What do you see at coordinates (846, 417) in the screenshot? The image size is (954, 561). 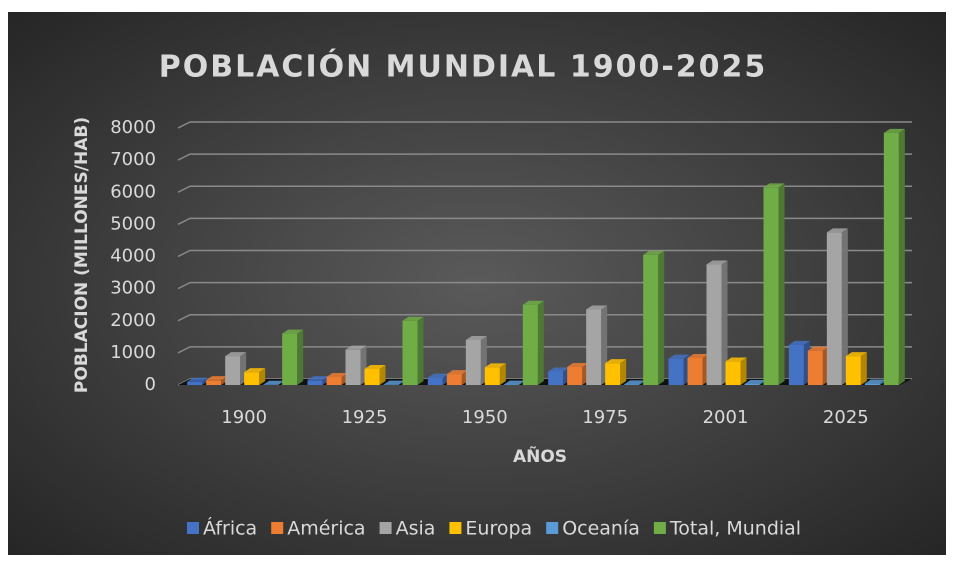 I see `x-tick-label: 2025` at bounding box center [846, 417].